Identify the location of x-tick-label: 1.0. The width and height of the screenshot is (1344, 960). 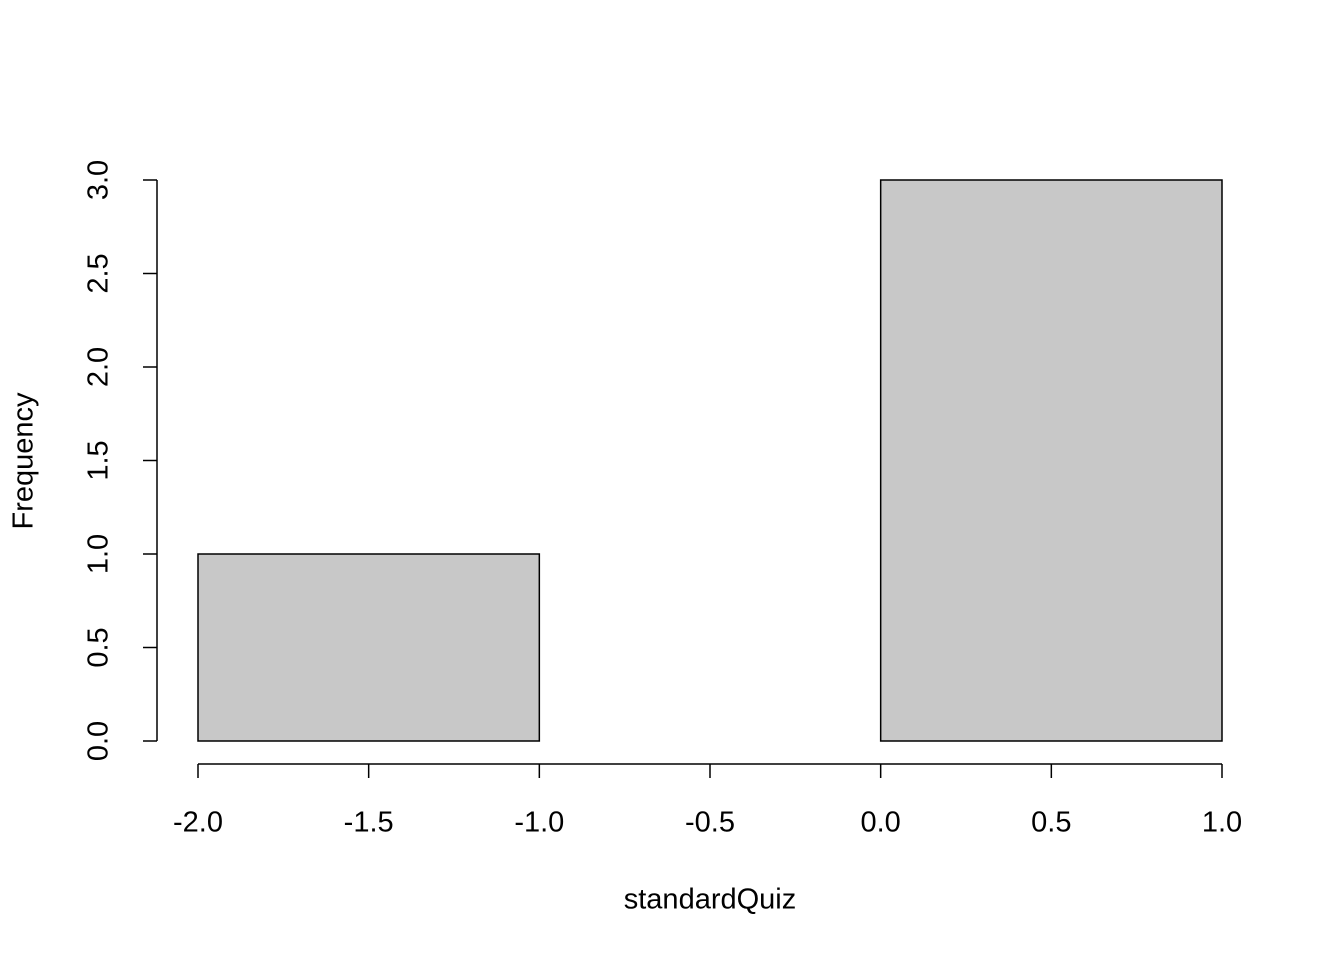
(1222, 823).